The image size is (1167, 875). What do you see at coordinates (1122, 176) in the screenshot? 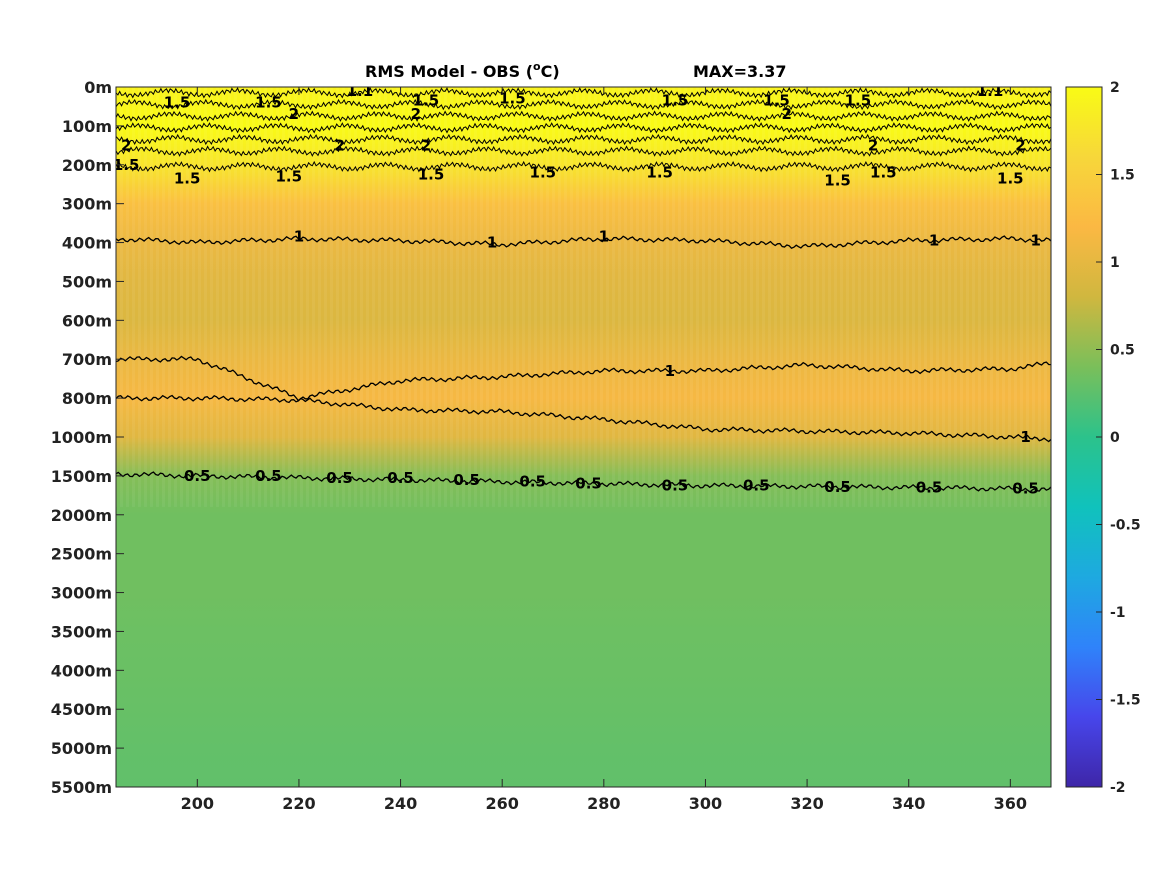
I see `colorbar-tick-label: 1.5` at bounding box center [1122, 176].